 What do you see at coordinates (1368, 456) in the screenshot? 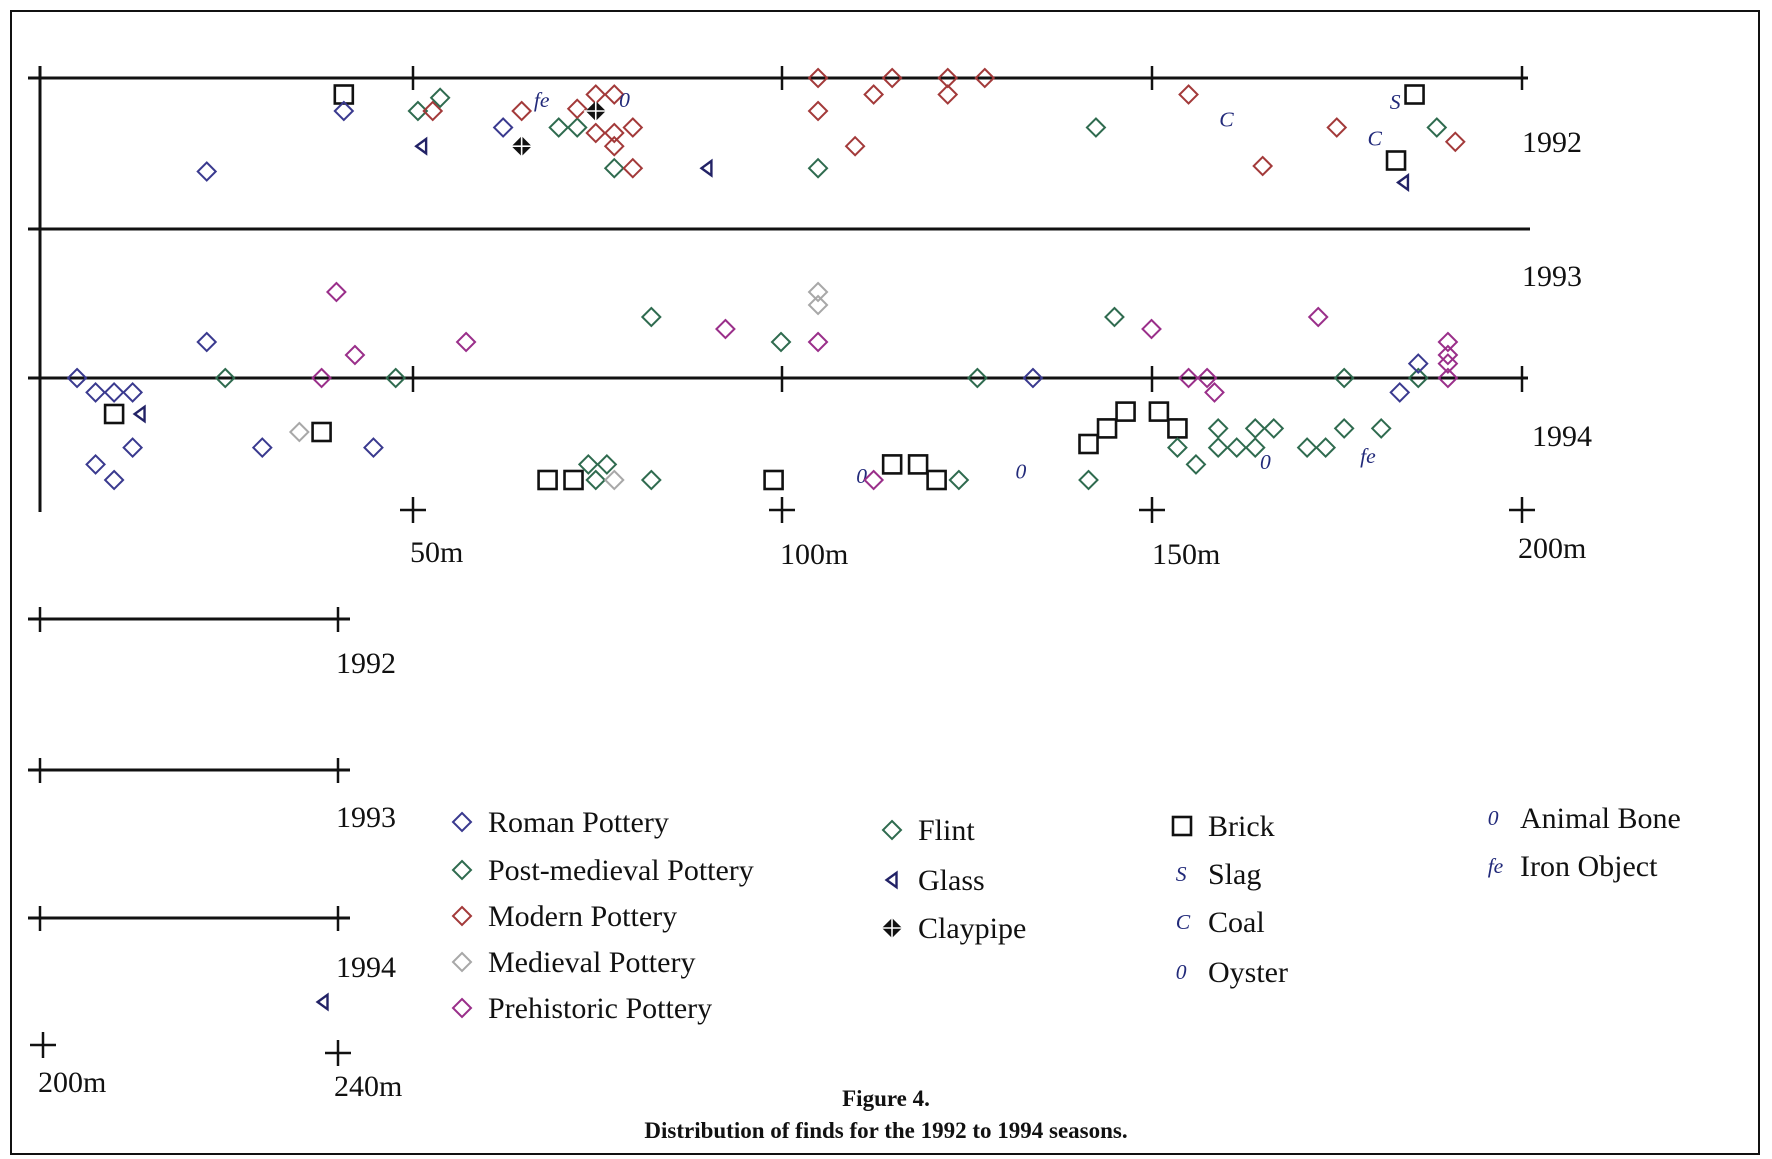
I see `find-marker-1994-iron: fe` at bounding box center [1368, 456].